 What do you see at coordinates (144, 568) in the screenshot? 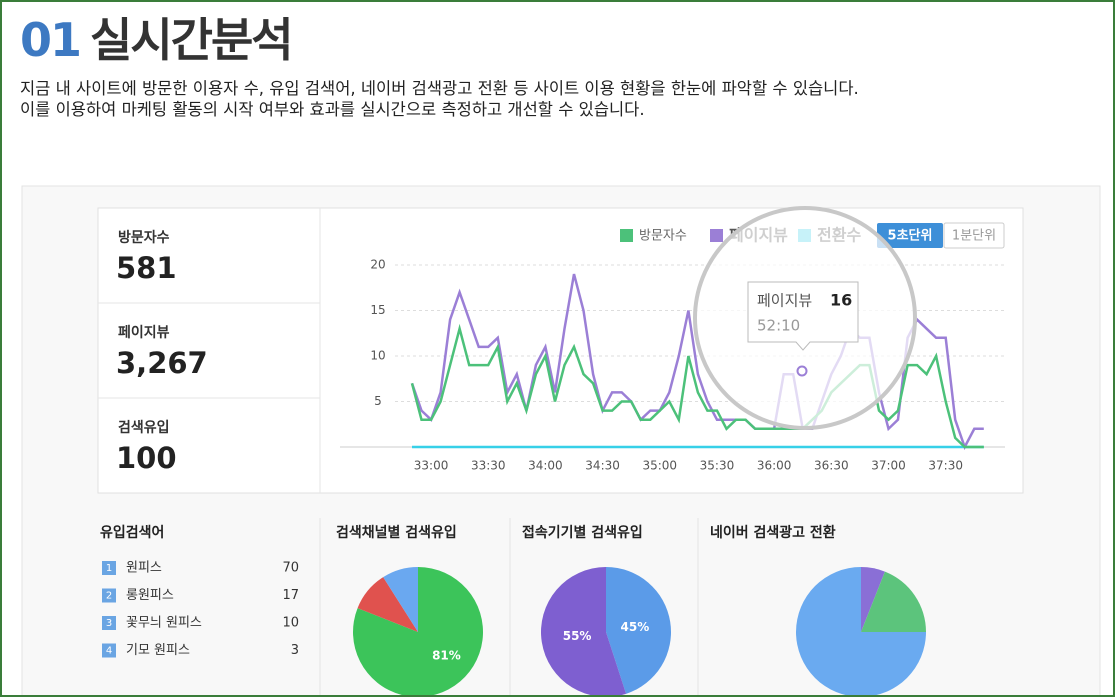
I see `keyword: 원피스` at bounding box center [144, 568].